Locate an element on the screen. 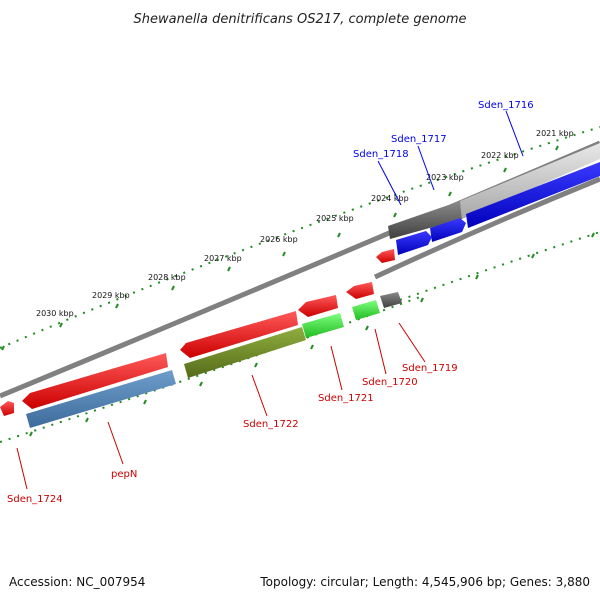  label-sden-1724: Sden_1724 is located at coordinates (35, 499).